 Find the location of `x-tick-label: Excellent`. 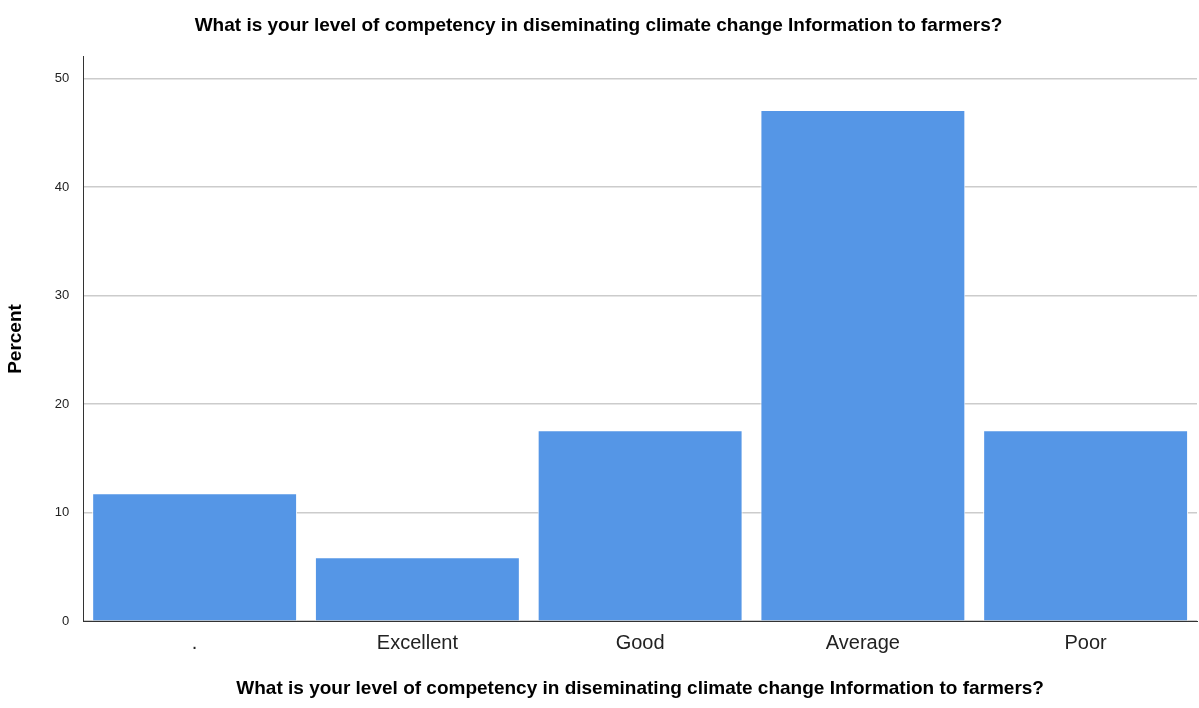

x-tick-label: Excellent is located at coordinates (417, 641).